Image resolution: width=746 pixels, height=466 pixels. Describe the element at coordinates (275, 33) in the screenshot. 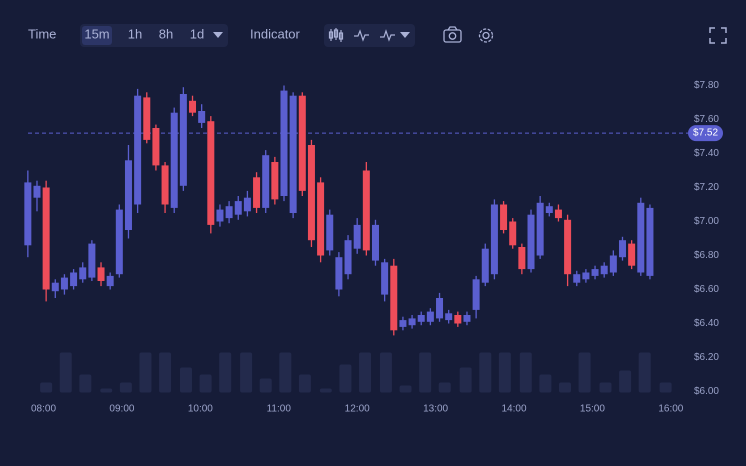

I see `indicator-label: Indicator` at that location.